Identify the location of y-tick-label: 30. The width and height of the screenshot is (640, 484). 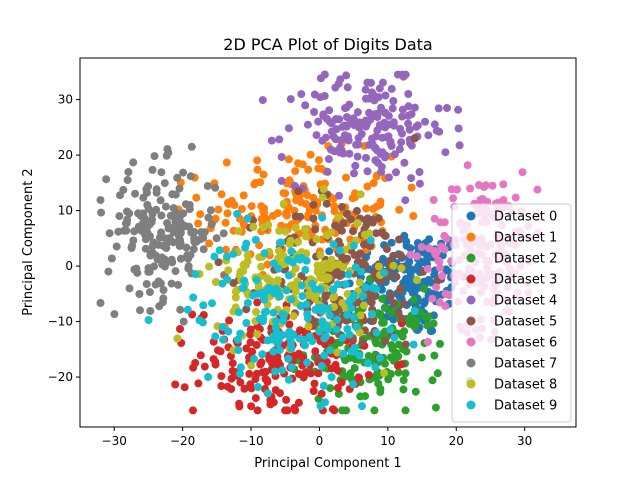
(65, 100).